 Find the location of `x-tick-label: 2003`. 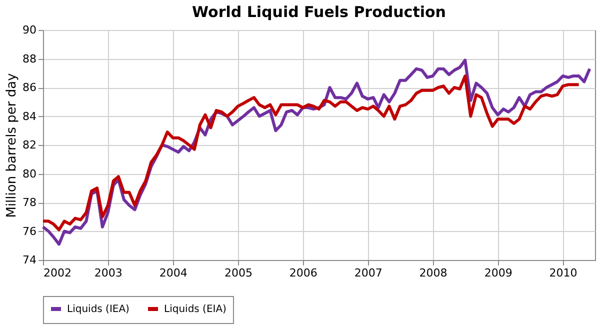

x-tick-label: 2003 is located at coordinates (108, 273).